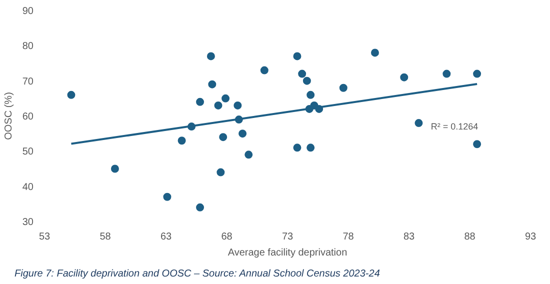 Image resolution: width=550 pixels, height=284 pixels. Describe the element at coordinates (28, 46) in the screenshot. I see `y-tick-label: 80` at that location.